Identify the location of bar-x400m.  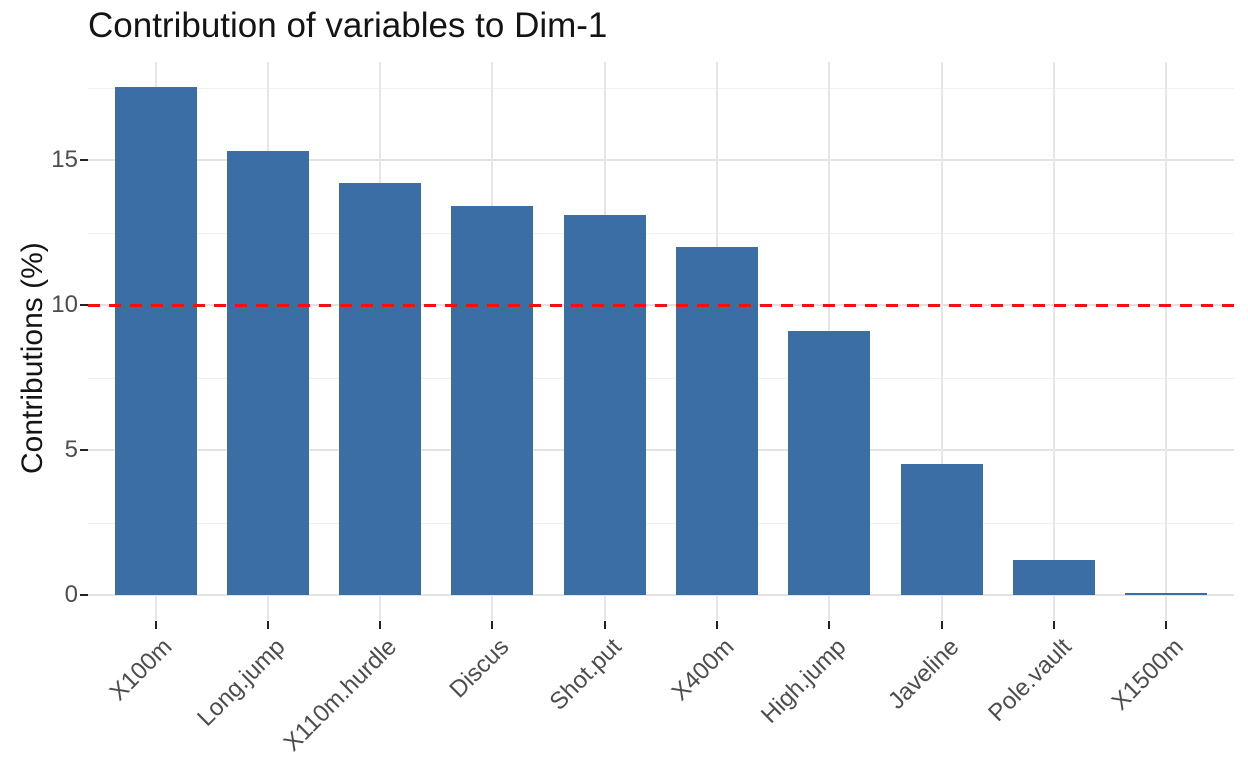
(717, 421).